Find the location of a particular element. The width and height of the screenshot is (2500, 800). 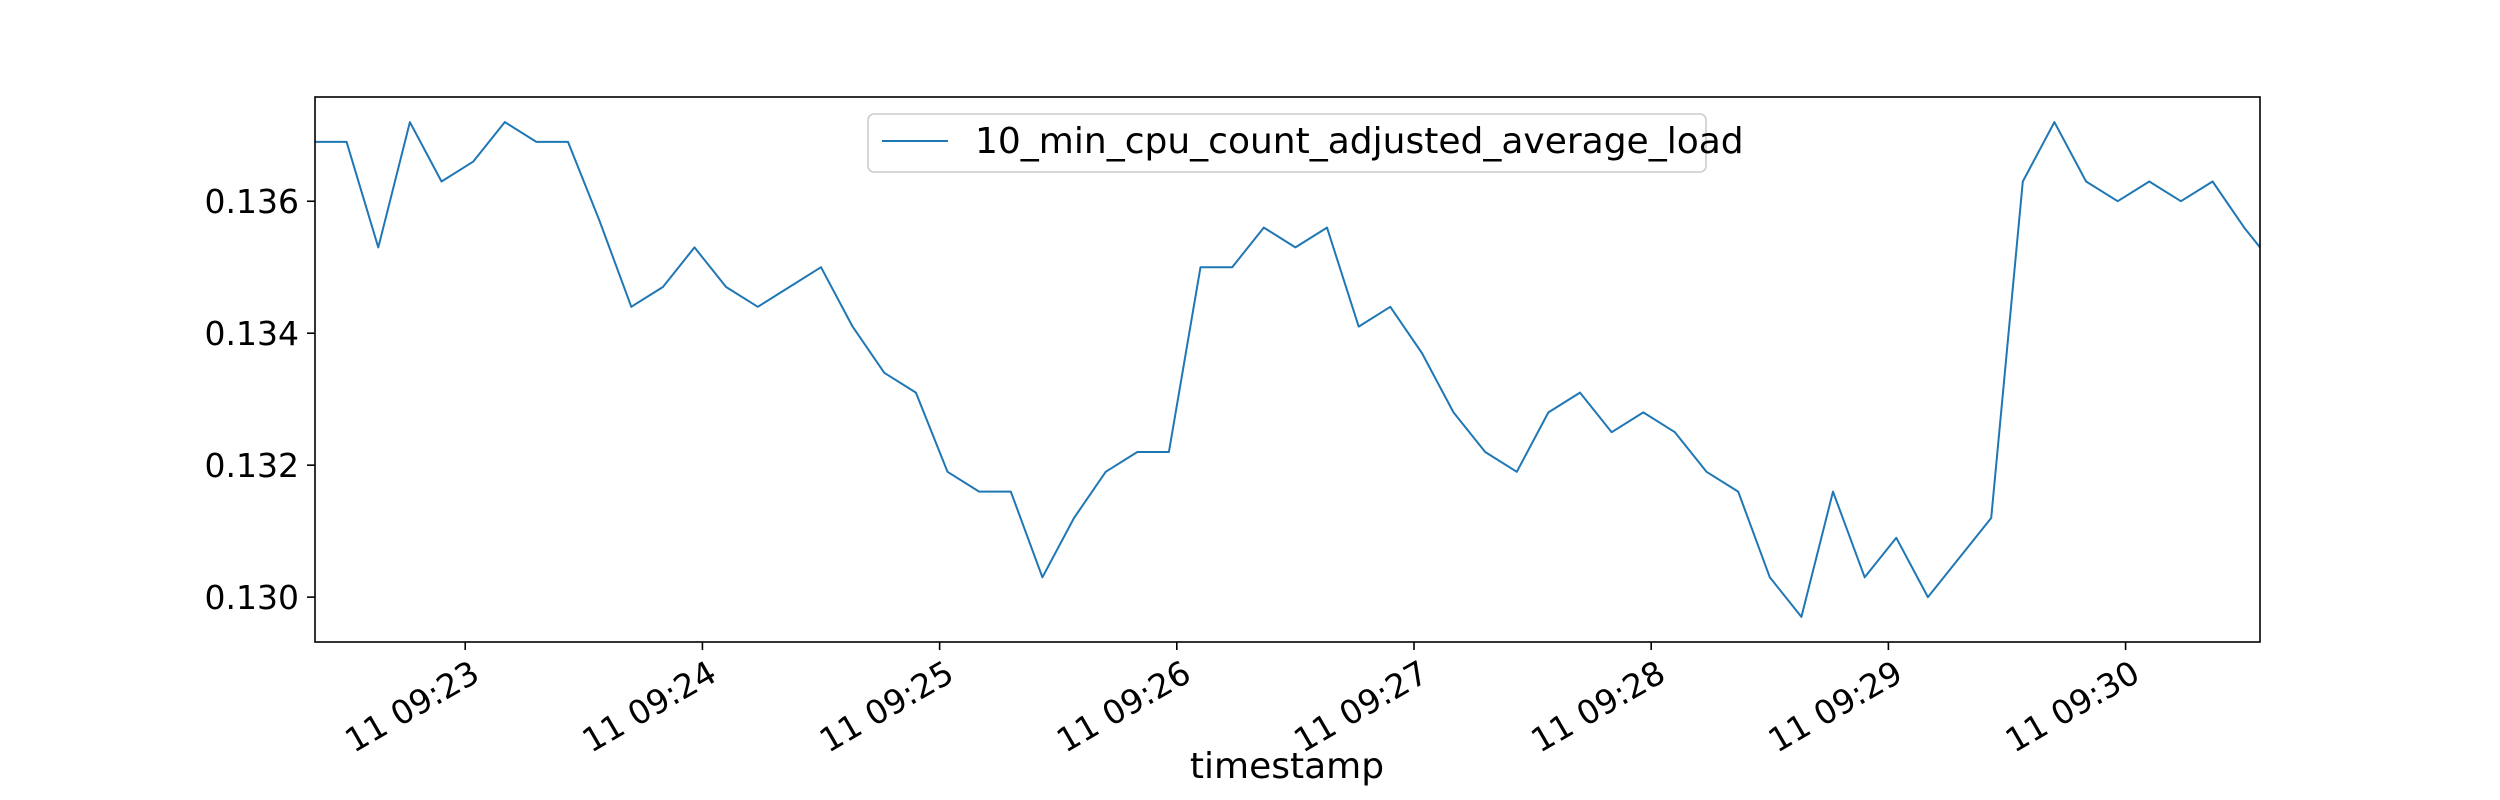

legend-box is located at coordinates (1287, 143).